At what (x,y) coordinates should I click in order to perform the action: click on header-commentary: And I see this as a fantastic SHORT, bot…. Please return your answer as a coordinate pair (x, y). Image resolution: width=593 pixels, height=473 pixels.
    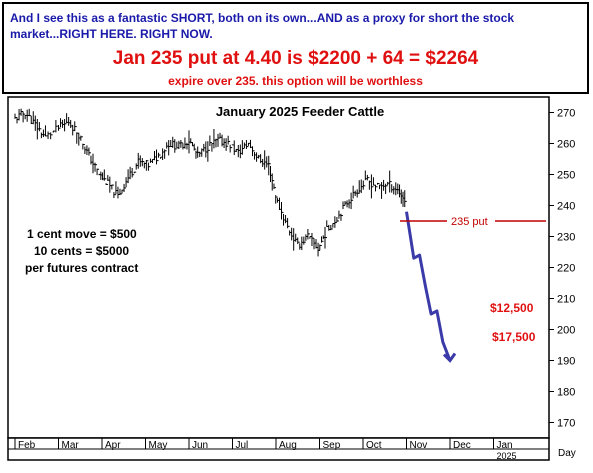
    Looking at the image, I should click on (262, 26).